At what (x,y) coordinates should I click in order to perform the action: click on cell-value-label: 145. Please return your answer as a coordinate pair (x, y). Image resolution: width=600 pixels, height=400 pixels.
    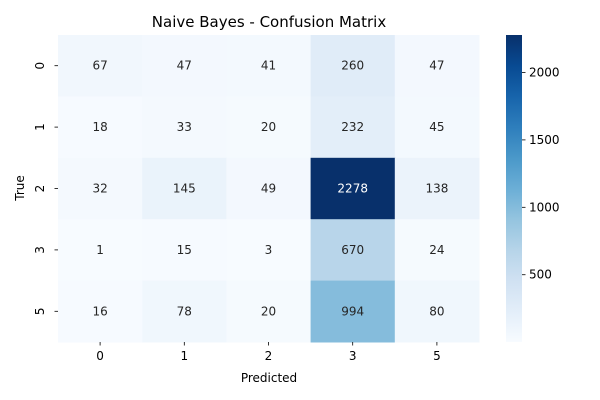
    Looking at the image, I should click on (184, 189).